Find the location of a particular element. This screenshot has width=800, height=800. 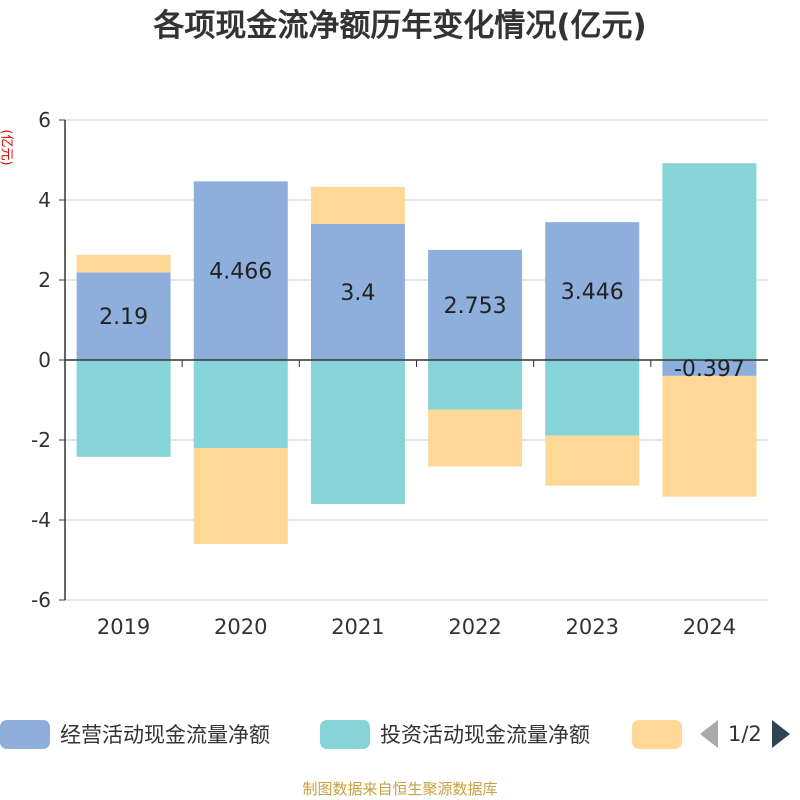

bar-investing-2023 is located at coordinates (592, 398).